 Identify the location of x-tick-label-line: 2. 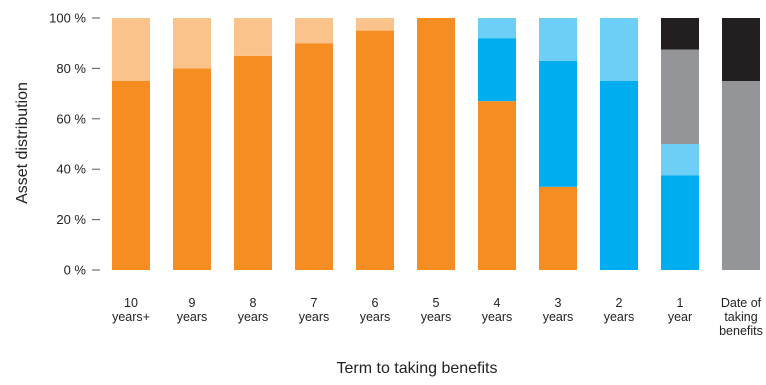
(619, 303).